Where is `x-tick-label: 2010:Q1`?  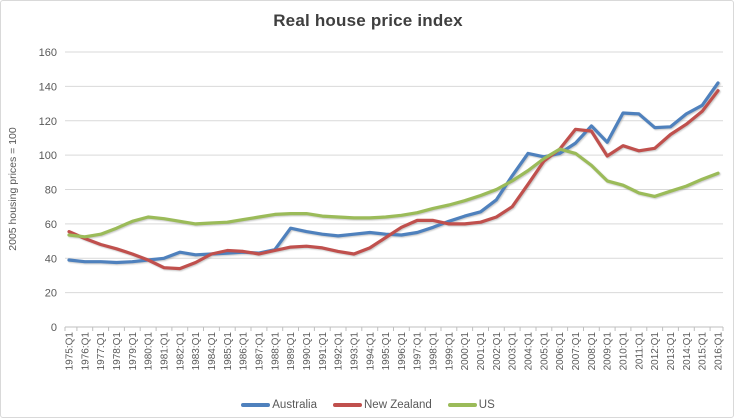 x-tick-label: 2010:Q1 is located at coordinates (624, 351).